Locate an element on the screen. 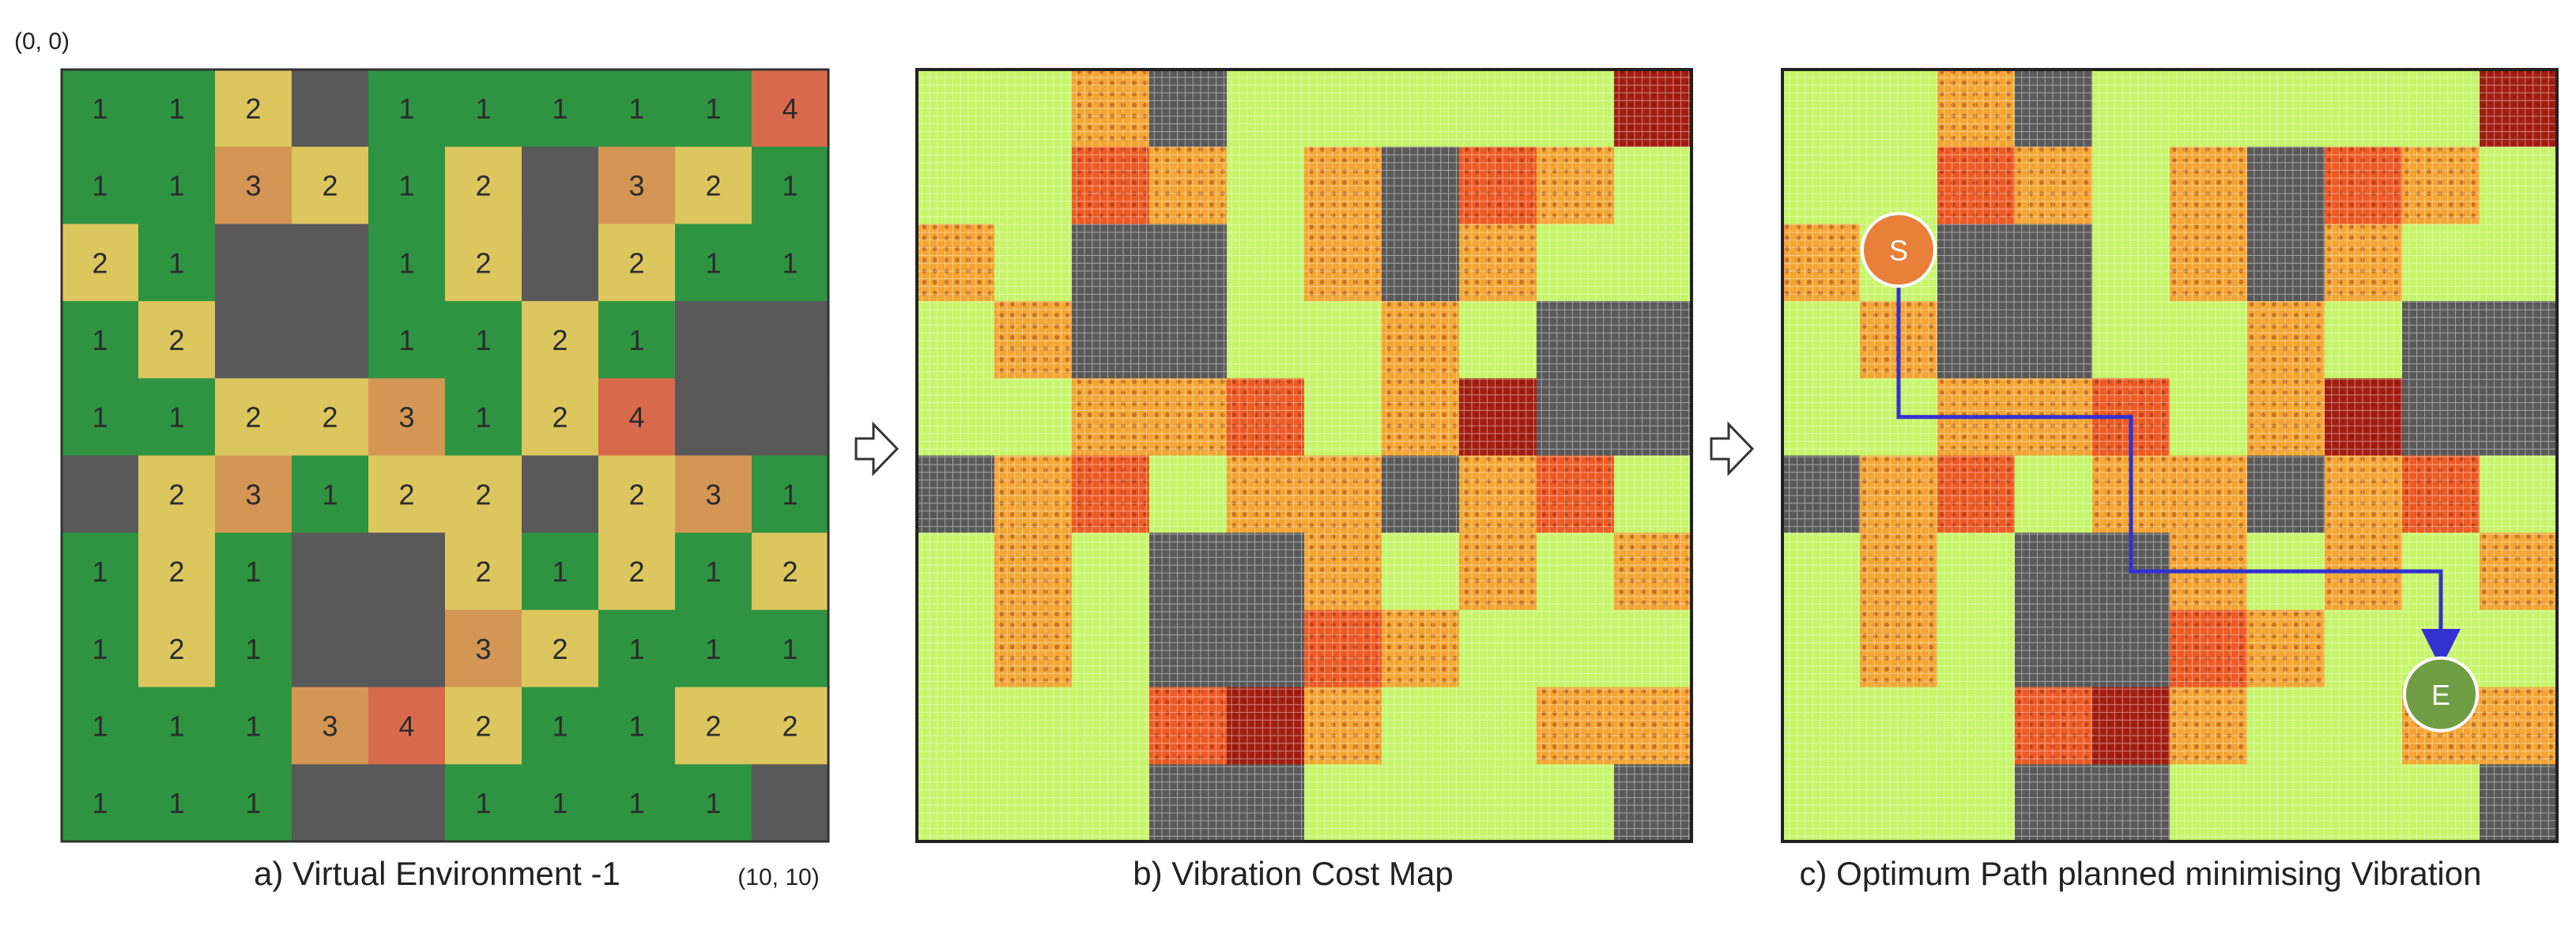  start-marker-label: S is located at coordinates (1899, 250).